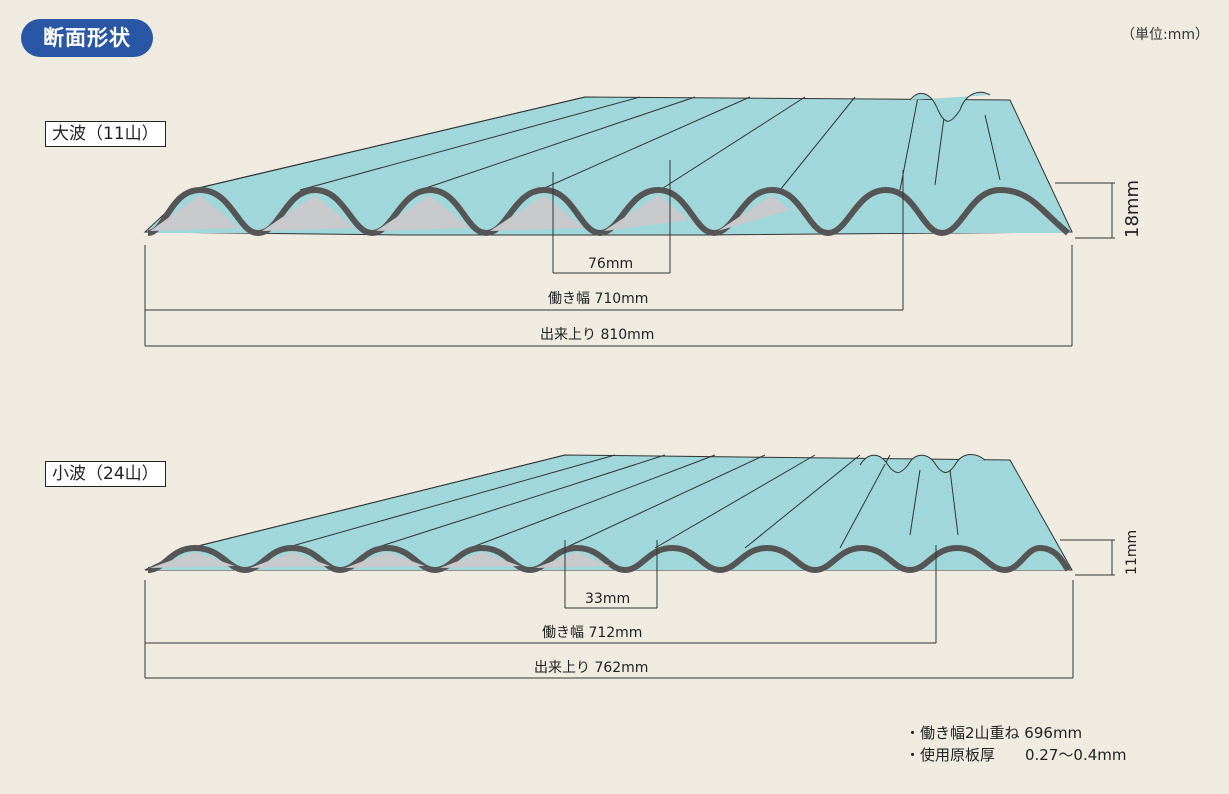 The width and height of the screenshot is (1229, 794). Describe the element at coordinates (597, 335) in the screenshot. I see `large-finished-width-text: 出来上り 810mm` at that location.